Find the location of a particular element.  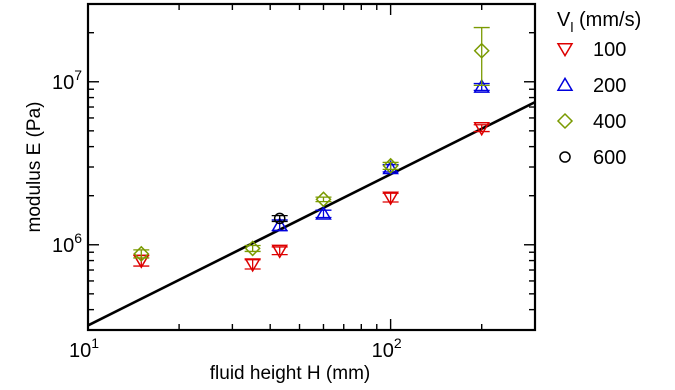

legend: Vl (mm/s) 100 200 400 600 is located at coordinates (598, 89).